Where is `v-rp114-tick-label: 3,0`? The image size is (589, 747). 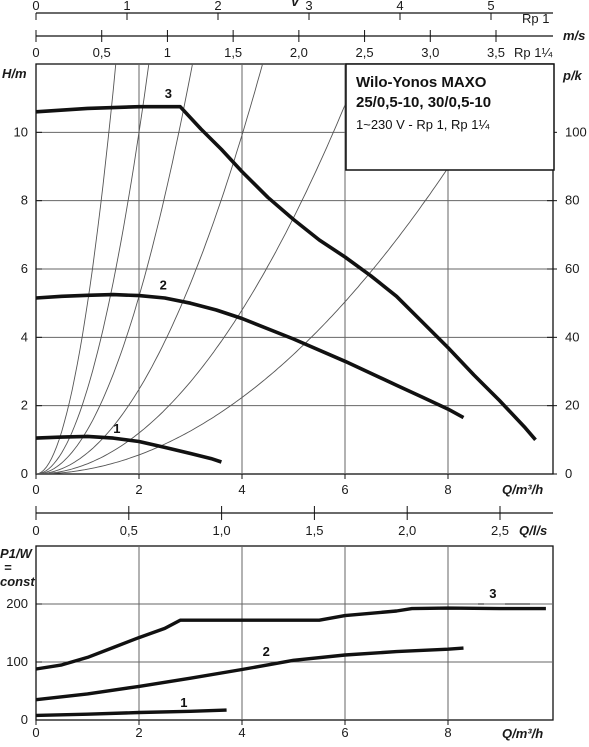
v-rp114-tick-label: 3,0 is located at coordinates (430, 52).